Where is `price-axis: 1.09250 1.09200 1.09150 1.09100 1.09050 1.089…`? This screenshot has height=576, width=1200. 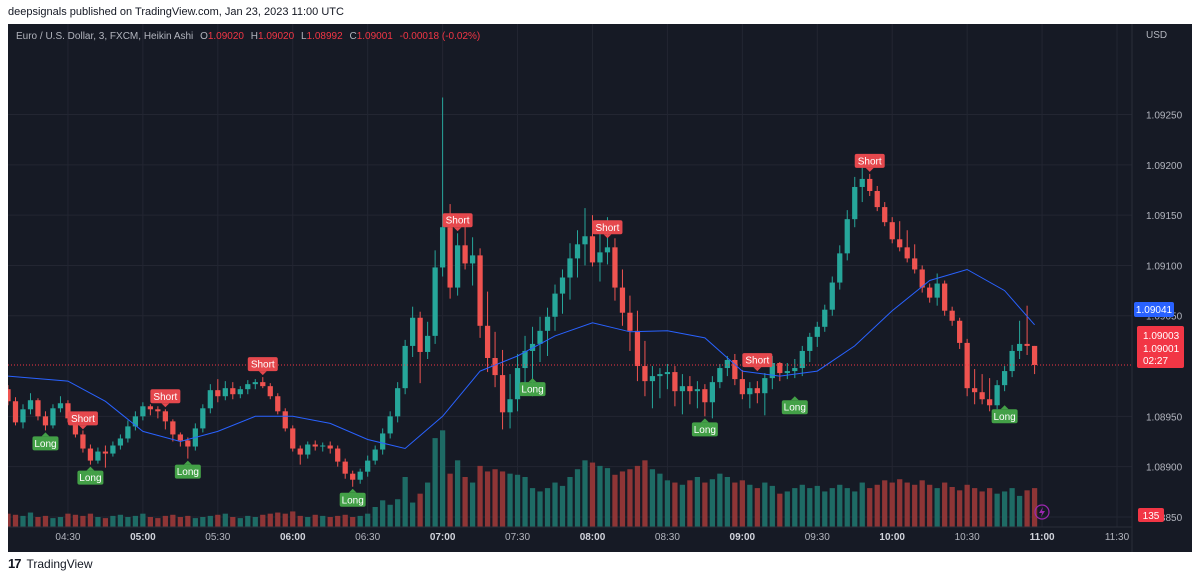 price-axis: 1.09250 1.09200 1.09150 1.09100 1.09050 1.089… is located at coordinates (1164, 317).